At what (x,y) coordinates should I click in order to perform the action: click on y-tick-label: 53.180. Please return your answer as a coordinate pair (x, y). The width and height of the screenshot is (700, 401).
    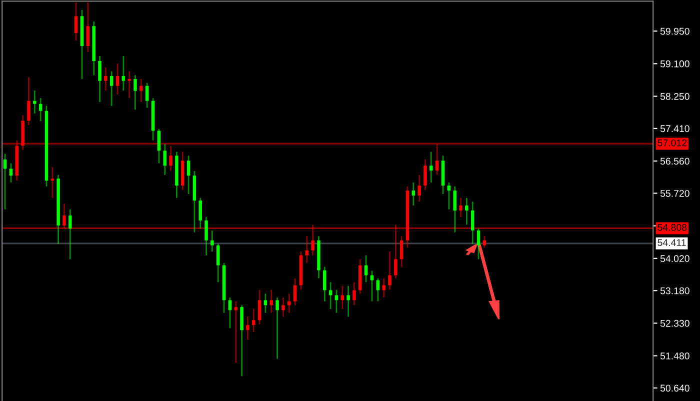
    Looking at the image, I should click on (675, 290).